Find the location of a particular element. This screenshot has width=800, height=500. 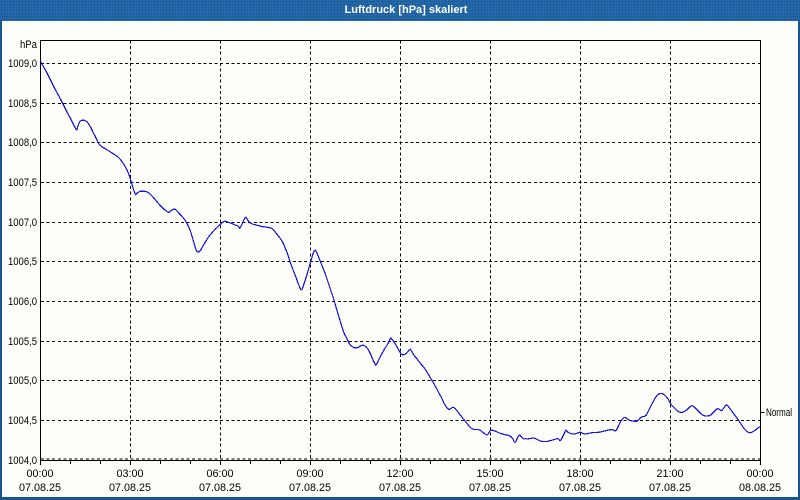

svg-text: 12:00 is located at coordinates (400, 474).